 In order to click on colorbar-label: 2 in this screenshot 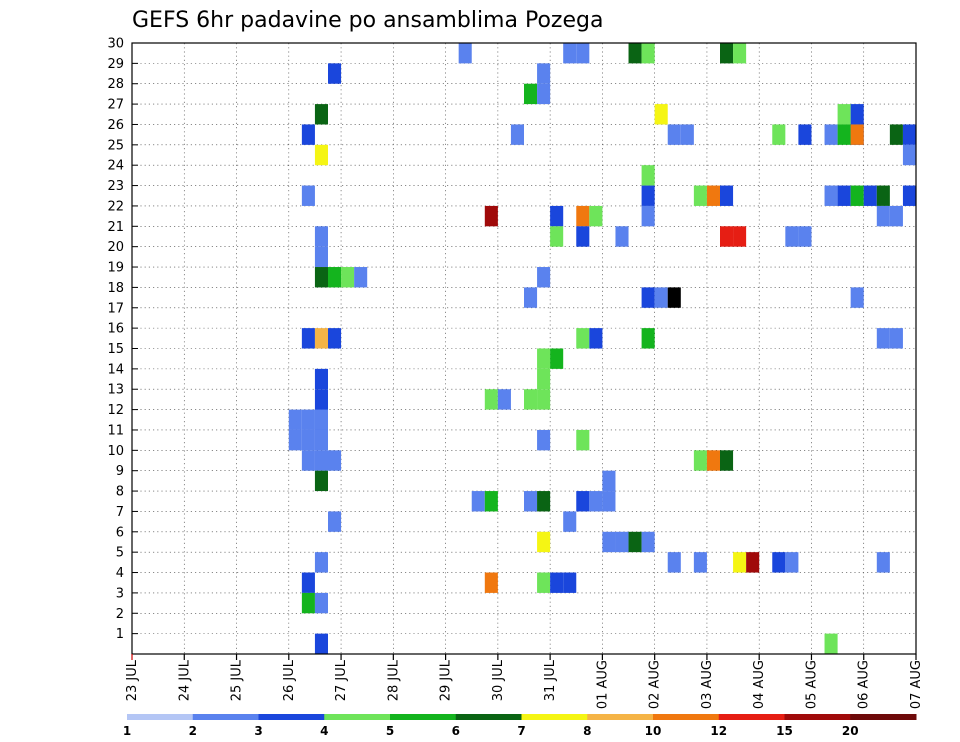, I will do `click(193, 731)`.